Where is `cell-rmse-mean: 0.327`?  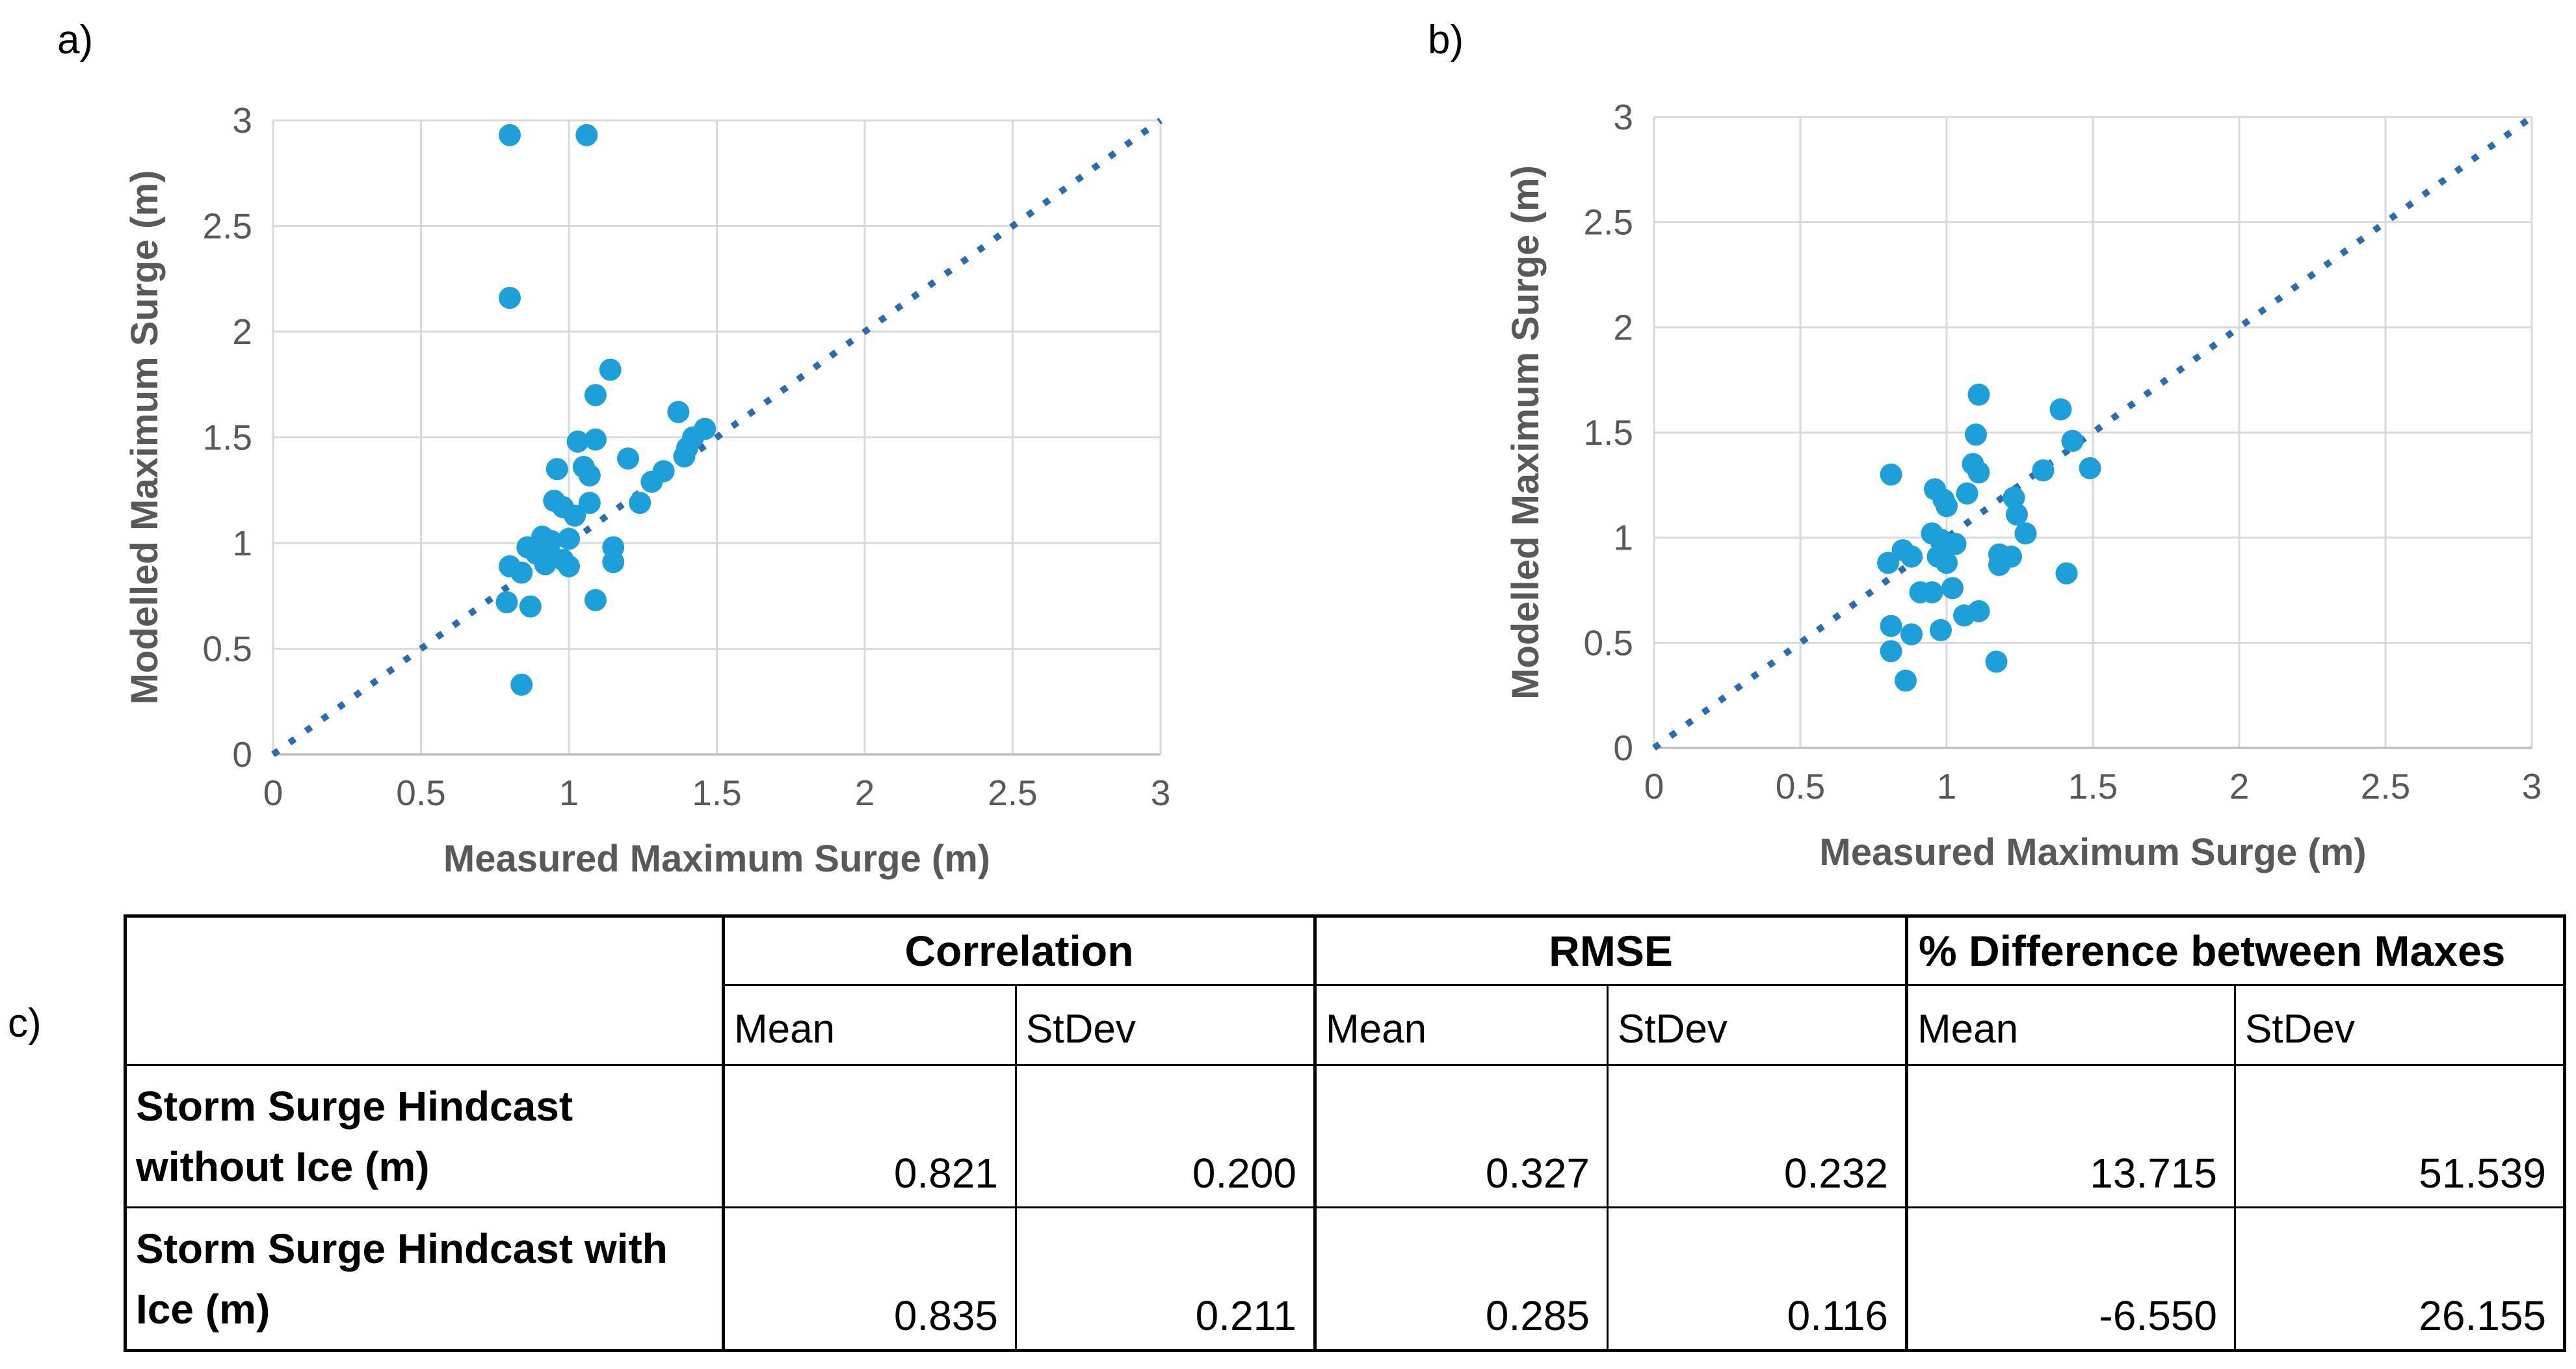
cell-rmse-mean: 0.327 is located at coordinates (1461, 1136).